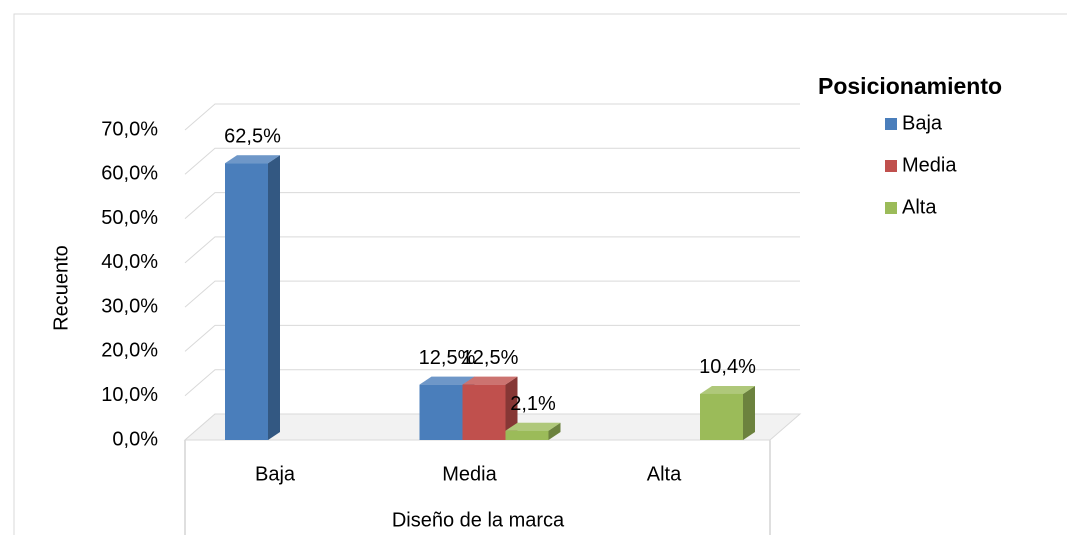 This screenshot has height=535, width=1067. I want to click on y-tick-label: 60,0%, so click(129, 174).